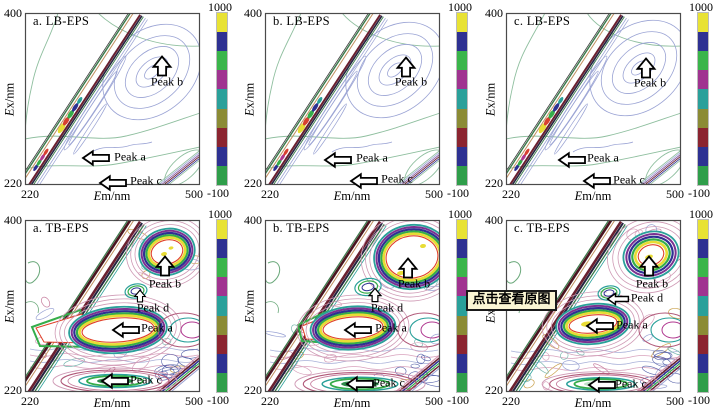 Image resolution: width=721 pixels, height=414 pixels. What do you see at coordinates (301, 228) in the screenshot?
I see `panel-title: b. TB-EPS` at bounding box center [301, 228].